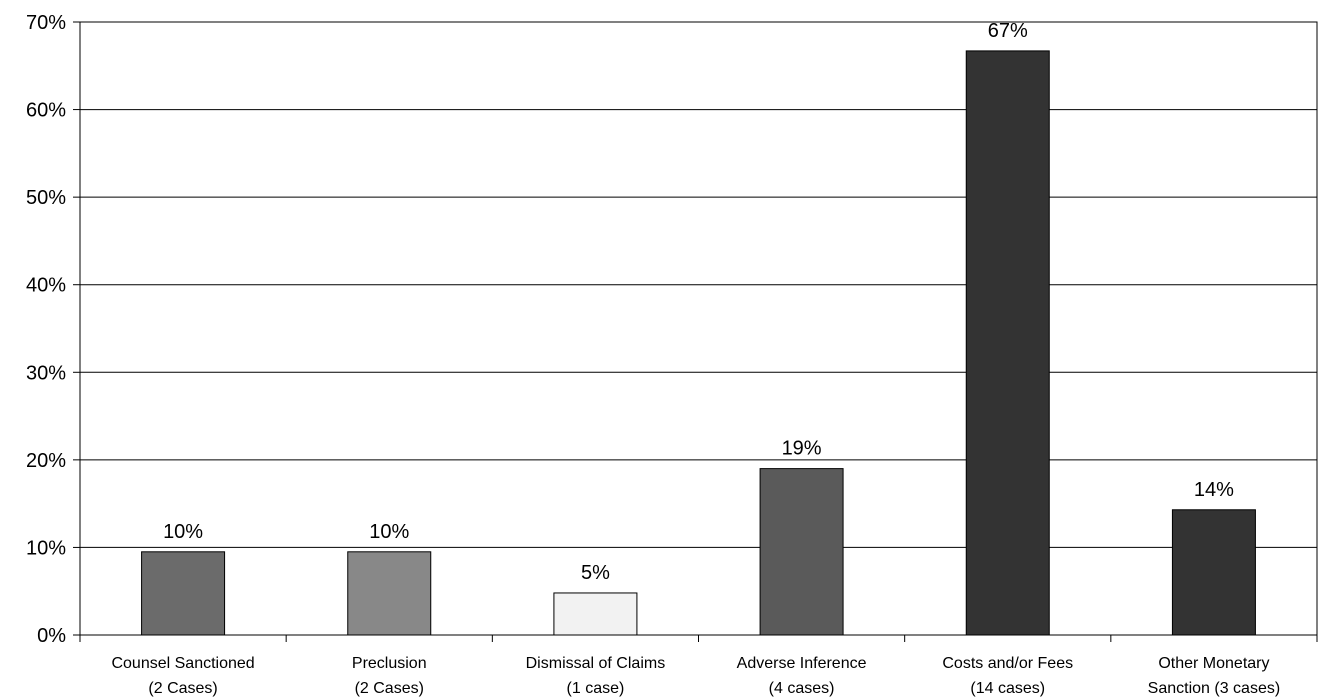 The width and height of the screenshot is (1319, 699). I want to click on x-category-label: Preclusion, so click(389, 663).